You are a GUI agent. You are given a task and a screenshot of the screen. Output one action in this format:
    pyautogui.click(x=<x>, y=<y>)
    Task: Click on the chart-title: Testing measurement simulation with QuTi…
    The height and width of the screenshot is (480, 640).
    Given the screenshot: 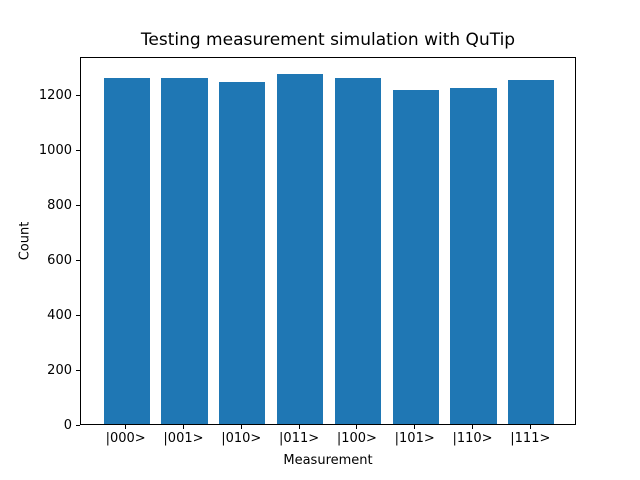 What is the action you would take?
    pyautogui.click(x=328, y=40)
    